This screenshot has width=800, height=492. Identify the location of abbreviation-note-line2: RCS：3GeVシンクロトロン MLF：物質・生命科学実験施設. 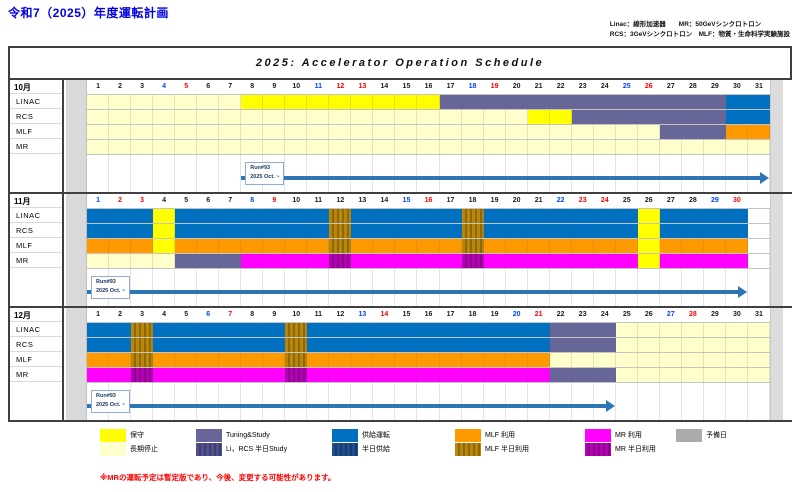
(699, 35).